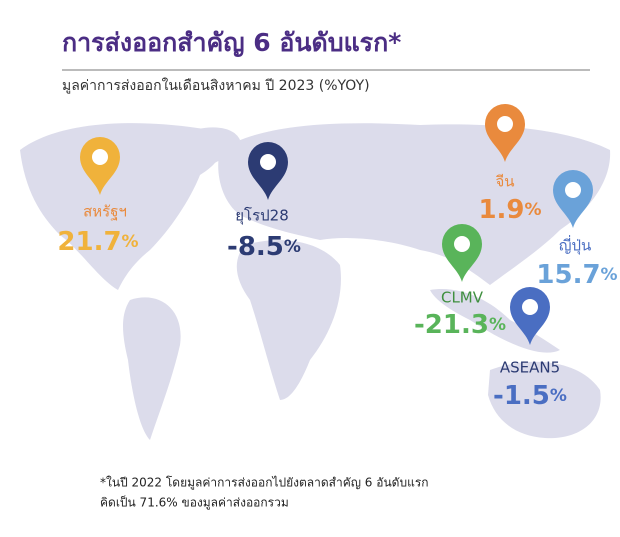 This screenshot has height=537, width=620. I want to click on market-value: 15.7%, so click(576, 275).